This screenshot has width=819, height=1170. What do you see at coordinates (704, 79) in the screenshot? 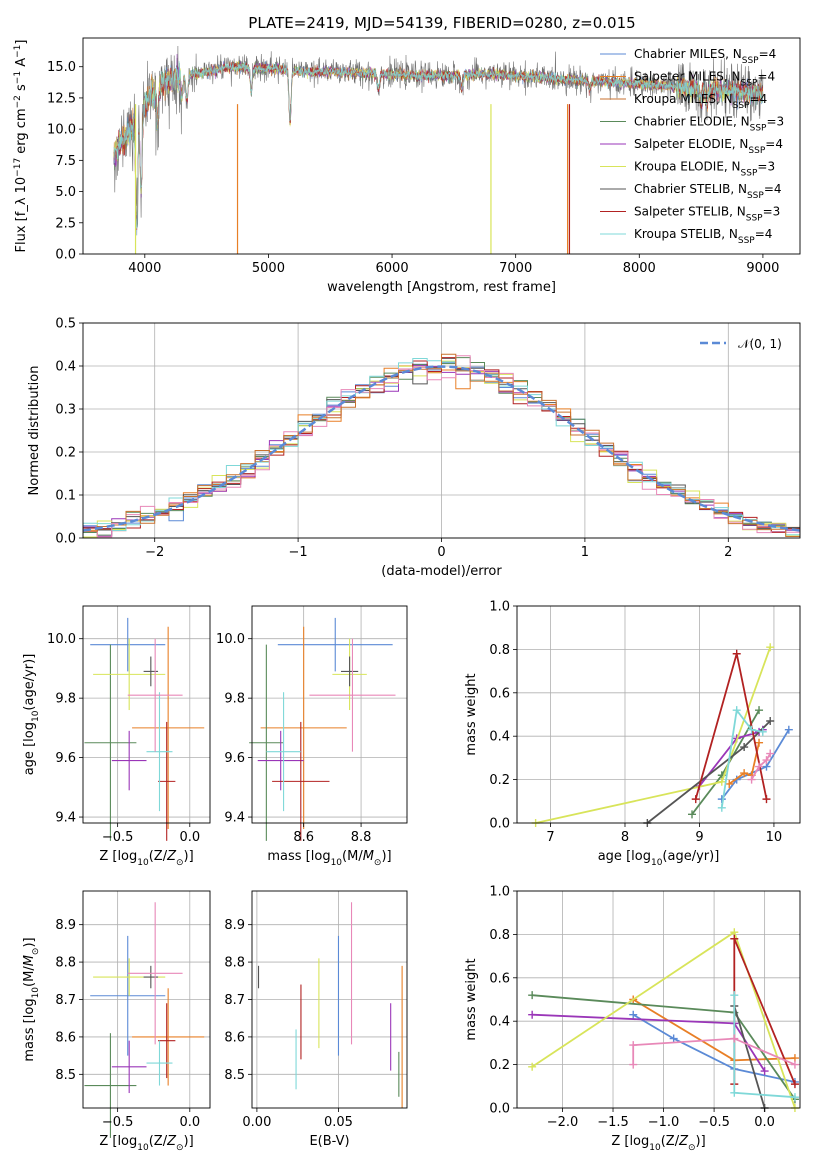
I see `legend-label: Salpeter MILES, NSSP=4` at bounding box center [704, 79].